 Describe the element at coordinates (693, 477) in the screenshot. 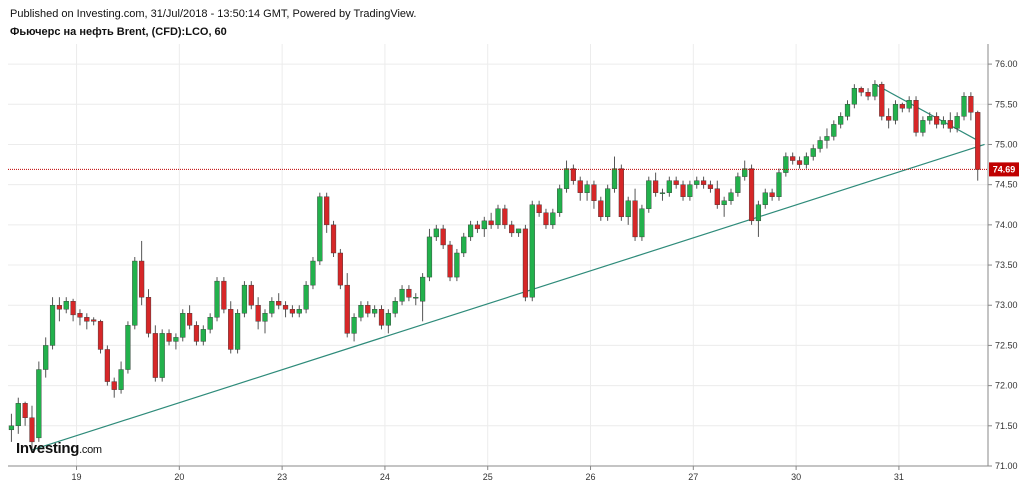

I see `x-tick-label: 27` at that location.